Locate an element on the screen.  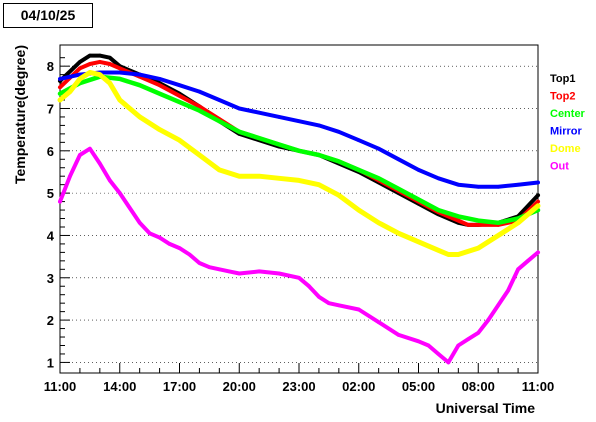
legend-label-top2: Top2 is located at coordinates (562, 97).